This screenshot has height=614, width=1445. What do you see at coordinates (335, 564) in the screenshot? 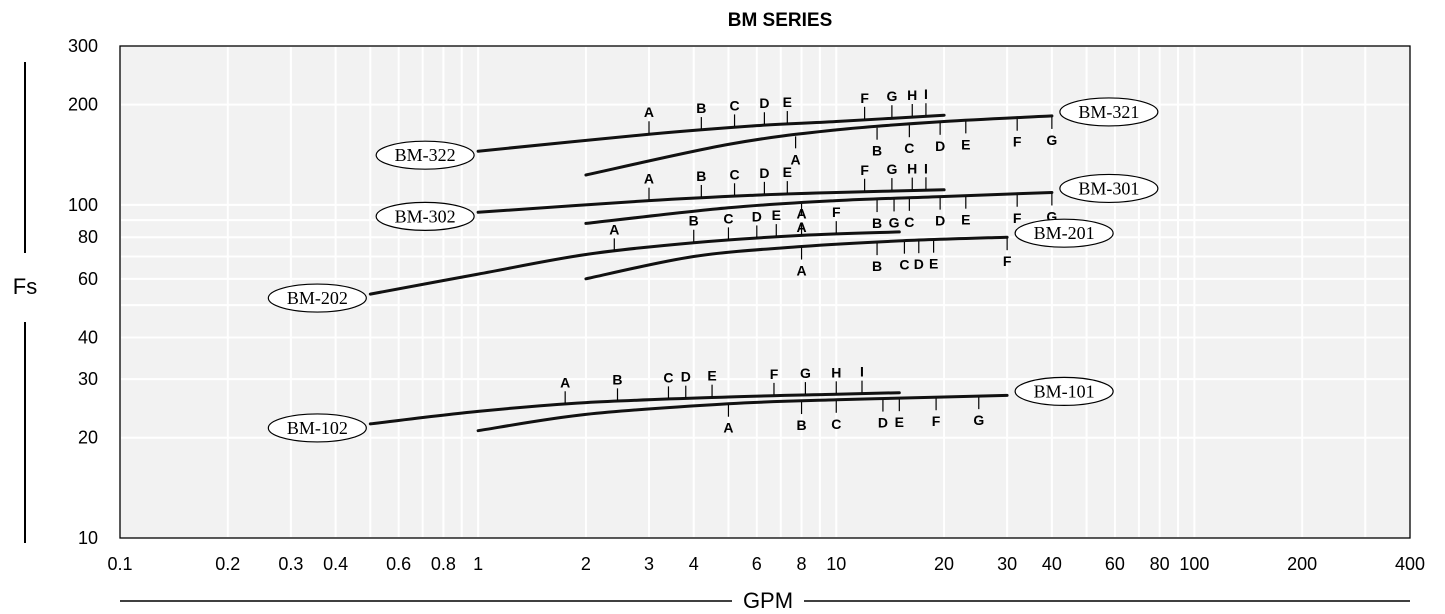
I see `x-tick-label: 0.4` at bounding box center [335, 564].